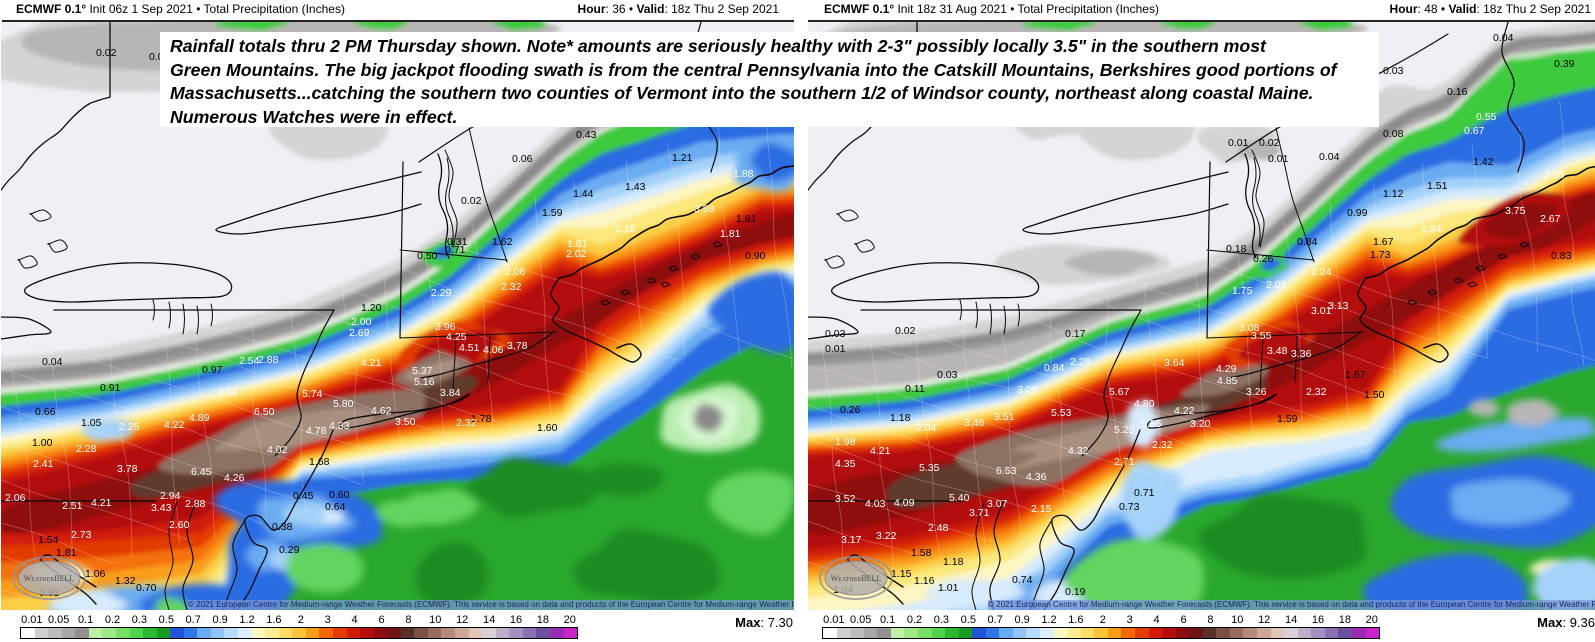 This screenshot has width=1595, height=642. What do you see at coordinates (948, 588) in the screenshot?
I see `svg-text: 1.01` at bounding box center [948, 588].